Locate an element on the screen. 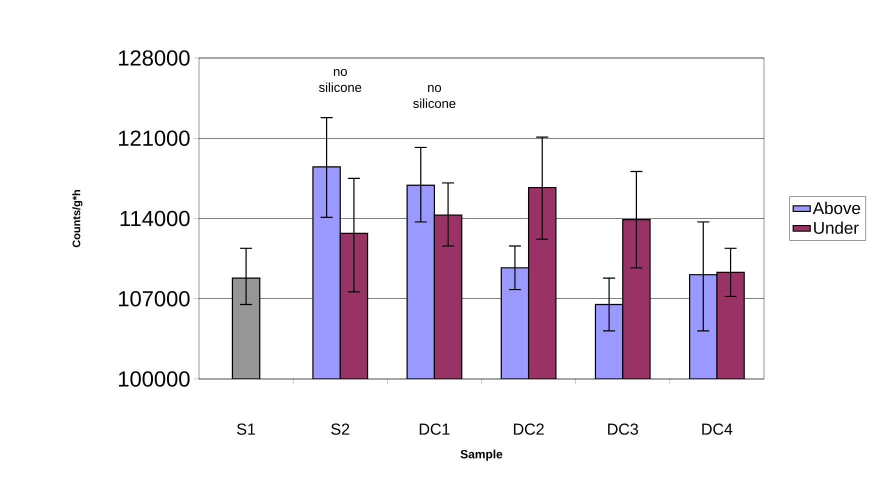 The image size is (880, 479). x-tick-label: DC3 is located at coordinates (623, 429).